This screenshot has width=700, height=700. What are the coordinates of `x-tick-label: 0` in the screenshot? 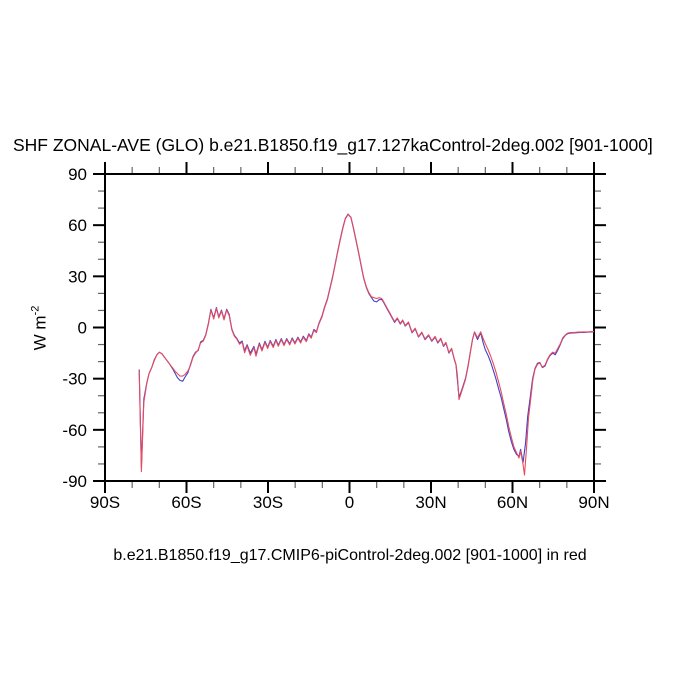 It's located at (349, 502).